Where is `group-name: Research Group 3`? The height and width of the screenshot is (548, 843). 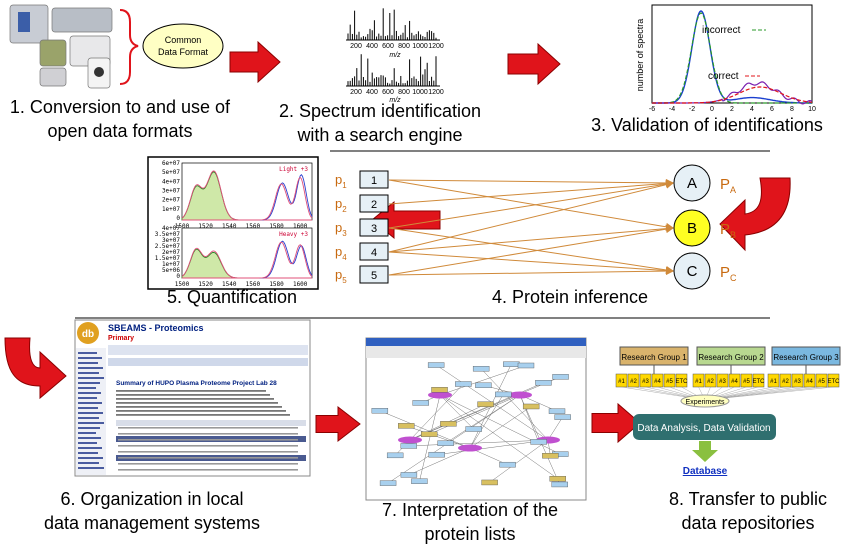 group-name: Research Group 3 is located at coordinates (806, 357).